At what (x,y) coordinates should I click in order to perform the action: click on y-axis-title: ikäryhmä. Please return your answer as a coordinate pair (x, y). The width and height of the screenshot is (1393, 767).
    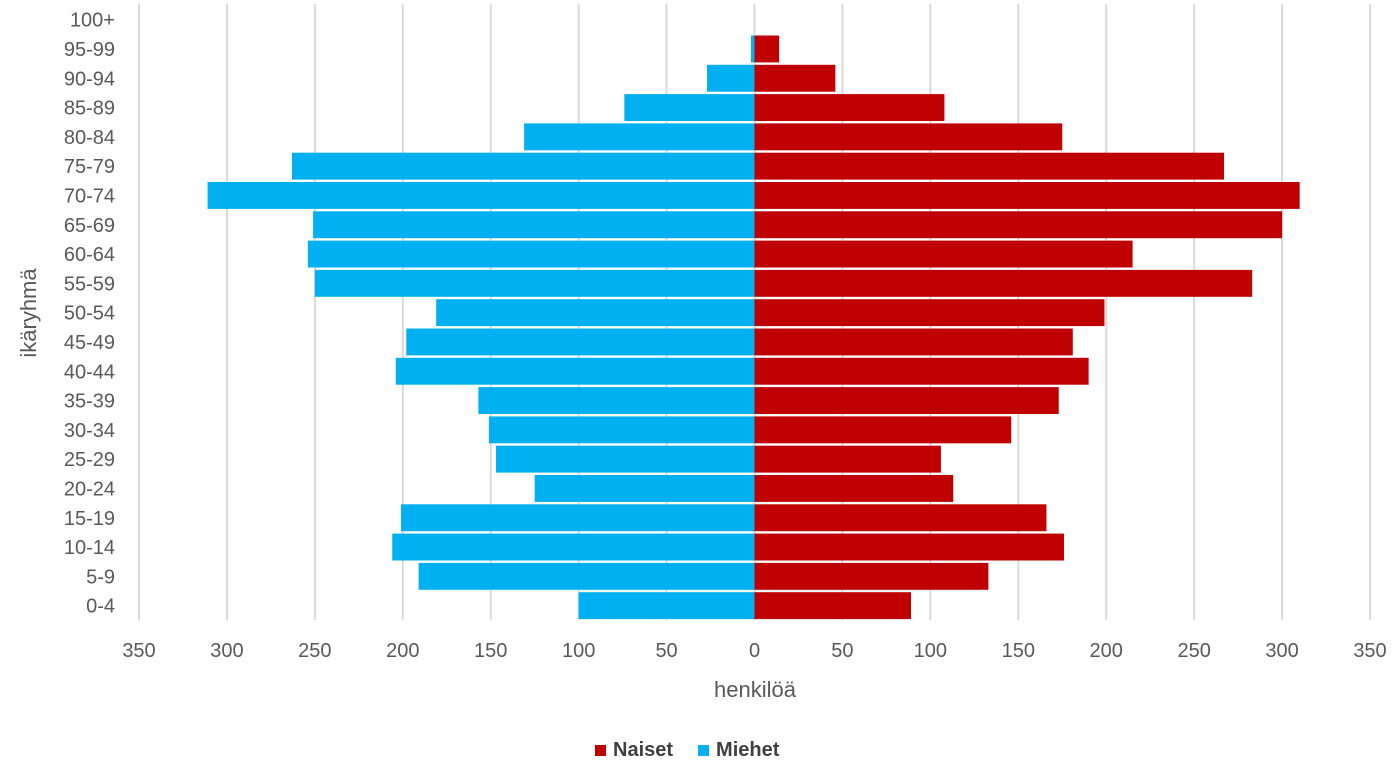
    Looking at the image, I should click on (28, 313).